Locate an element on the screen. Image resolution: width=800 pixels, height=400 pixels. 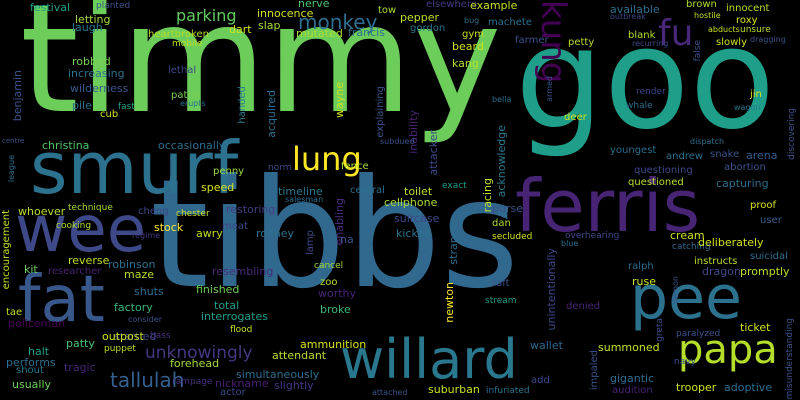
word-stranger: stranger is located at coordinates (453, 241).